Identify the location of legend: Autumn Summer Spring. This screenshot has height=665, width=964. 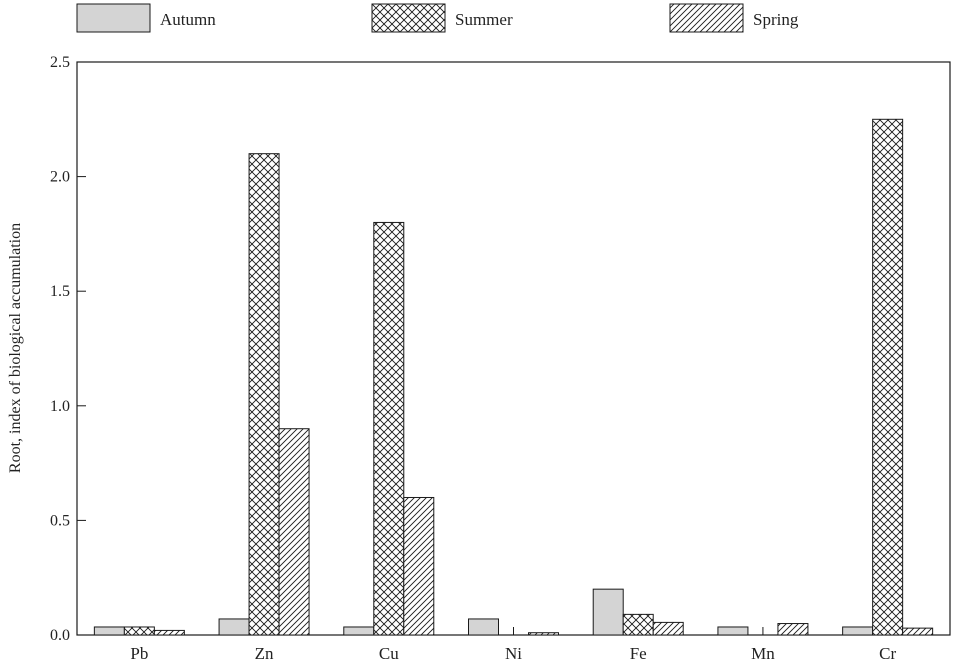
(437, 18).